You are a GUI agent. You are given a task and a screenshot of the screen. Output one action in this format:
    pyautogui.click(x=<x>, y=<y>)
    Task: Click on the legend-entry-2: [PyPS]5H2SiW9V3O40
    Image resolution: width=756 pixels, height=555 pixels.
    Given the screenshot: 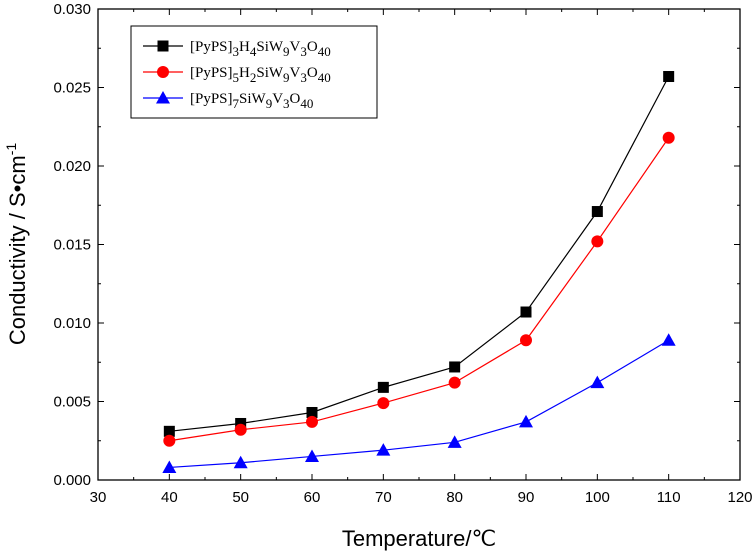 What is the action you would take?
    pyautogui.click(x=237, y=75)
    